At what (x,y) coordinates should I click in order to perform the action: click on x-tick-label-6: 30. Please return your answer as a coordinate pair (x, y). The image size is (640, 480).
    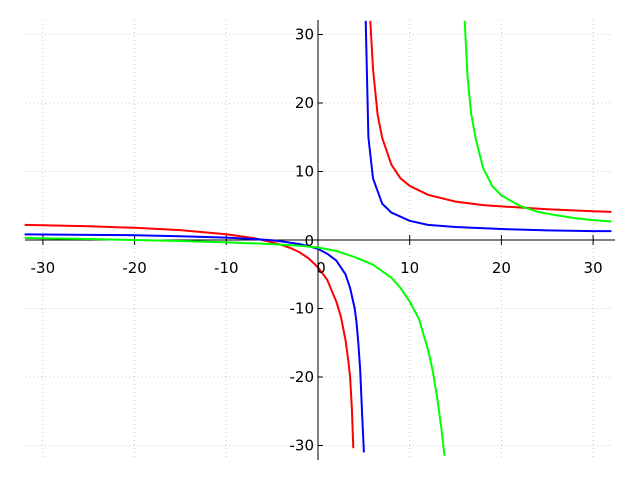
    Looking at the image, I should click on (593, 268).